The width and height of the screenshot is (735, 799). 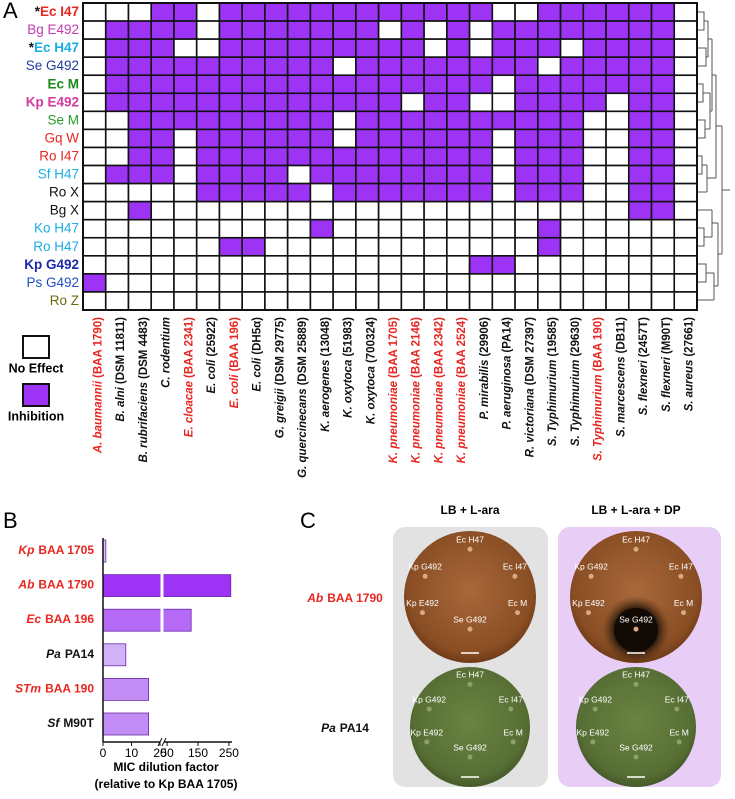 What do you see at coordinates (683, 603) in the screenshot?
I see `spot-label: Ec M` at bounding box center [683, 603].